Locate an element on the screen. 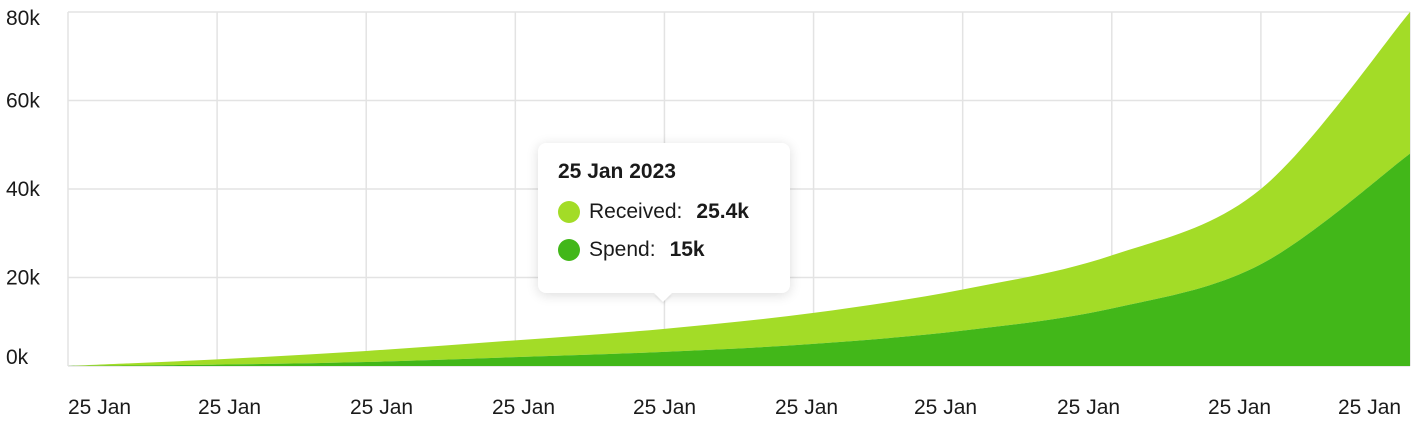 The height and width of the screenshot is (425, 1418). tooltip-title: 25 Jan 2023 is located at coordinates (617, 171).